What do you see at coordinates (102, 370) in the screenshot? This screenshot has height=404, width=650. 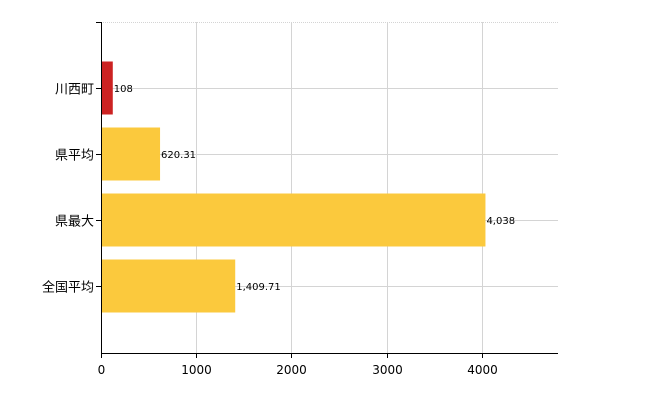 I see `x-tick-label: 0` at bounding box center [102, 370].